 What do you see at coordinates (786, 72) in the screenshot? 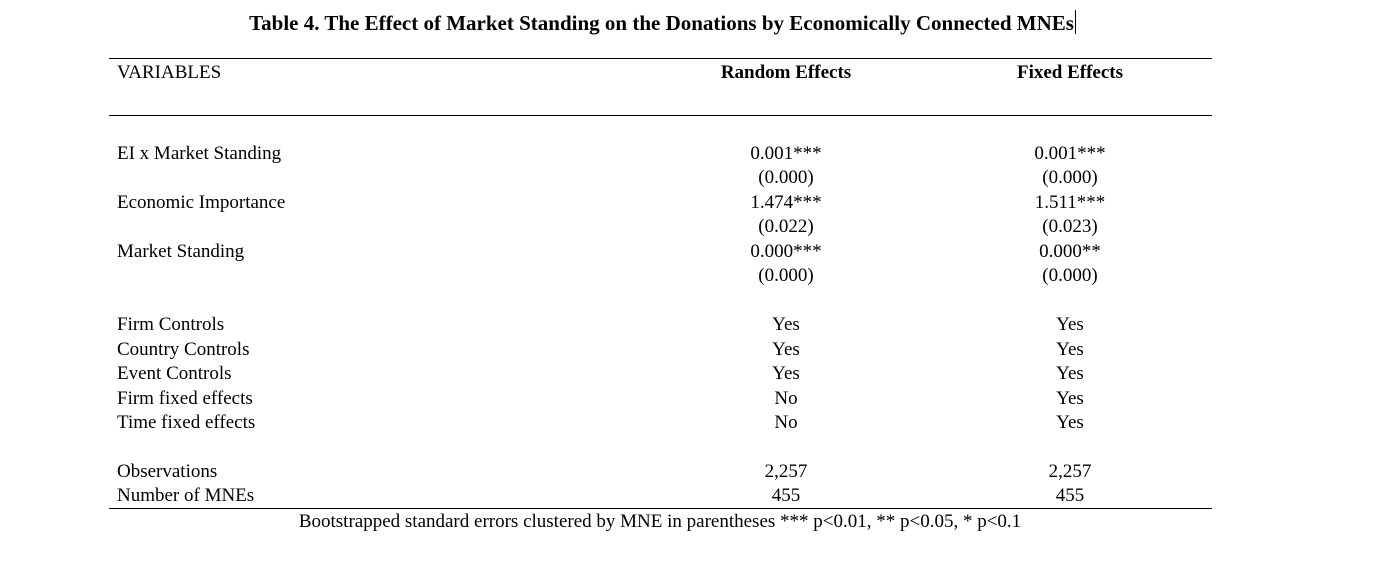
I see `header-random-effects: Random Effects` at bounding box center [786, 72].